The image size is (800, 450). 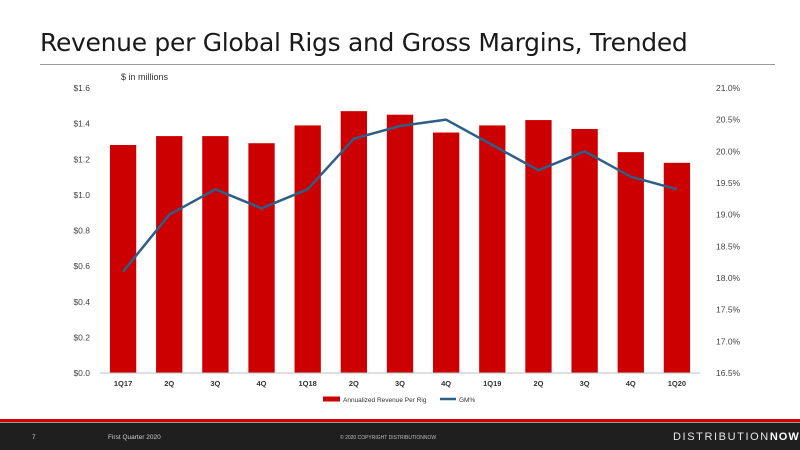 I want to click on y-left-tick-label: $1.4, so click(x=81, y=124).